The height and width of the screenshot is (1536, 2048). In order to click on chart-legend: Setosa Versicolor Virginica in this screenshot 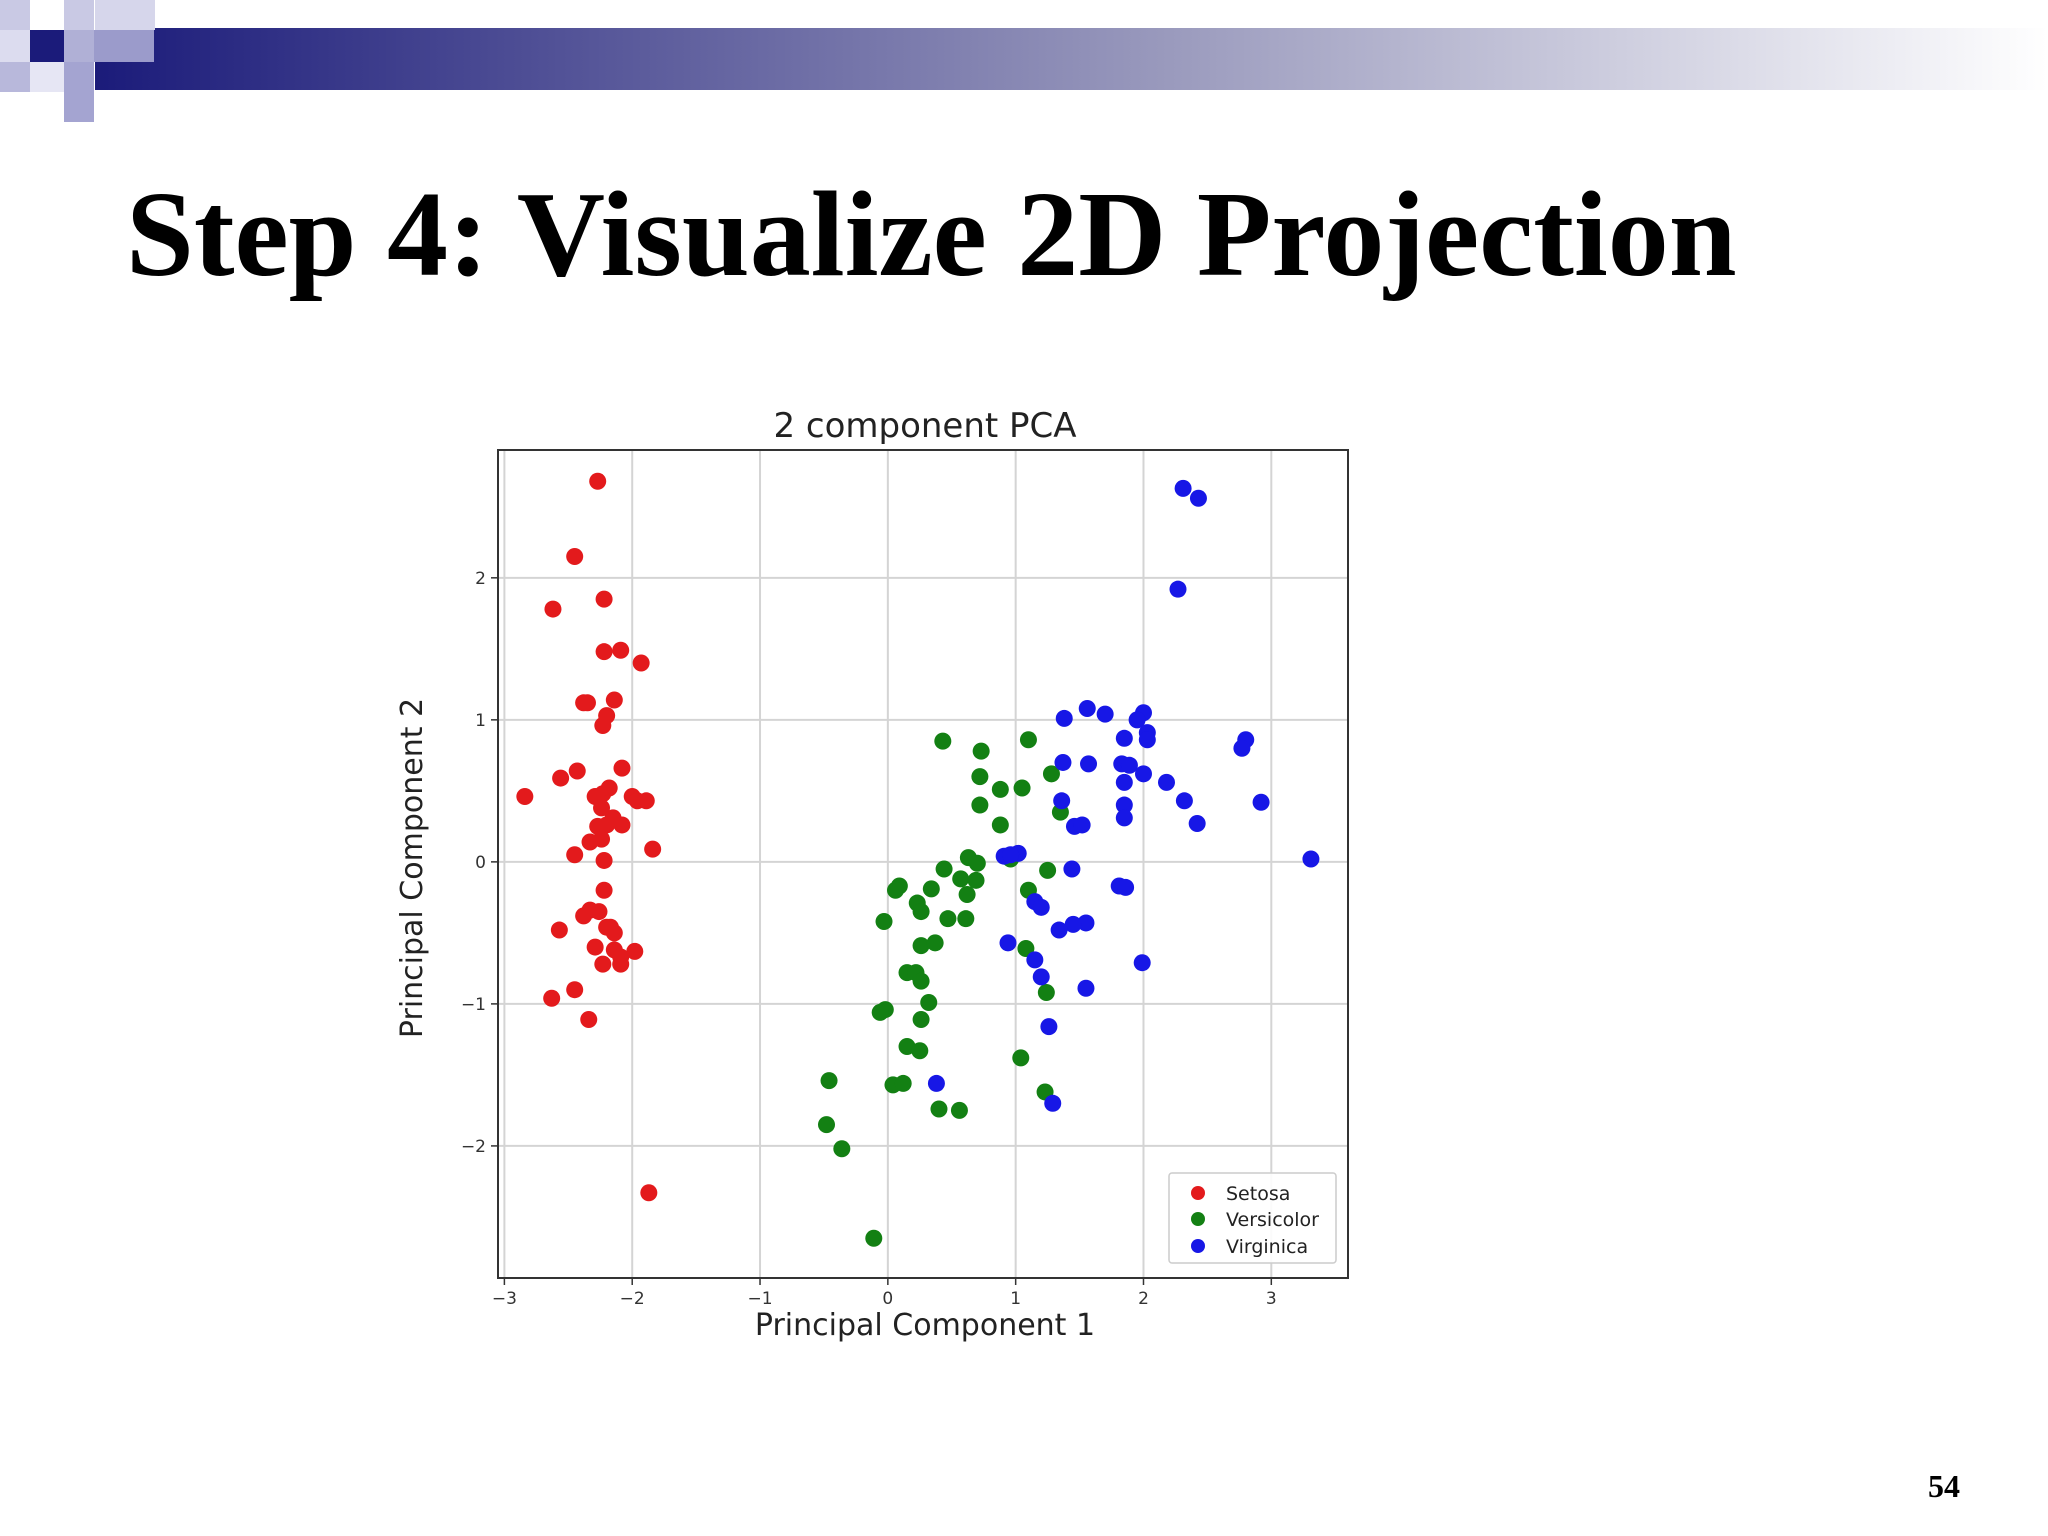, I will do `click(1252, 1218)`.